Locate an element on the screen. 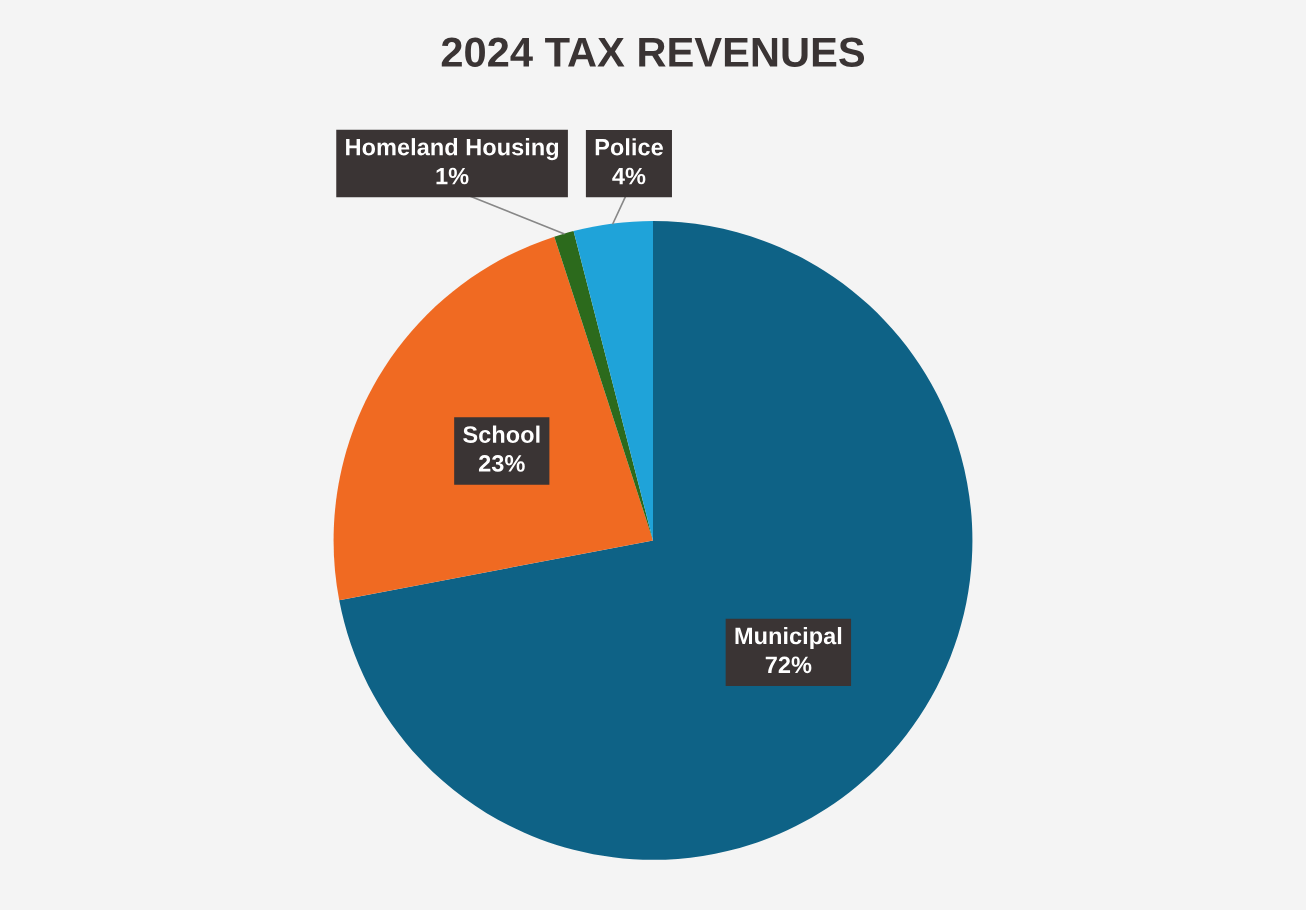 Image resolution: width=1306 pixels, height=910 pixels. slice-label: Police is located at coordinates (629, 147).